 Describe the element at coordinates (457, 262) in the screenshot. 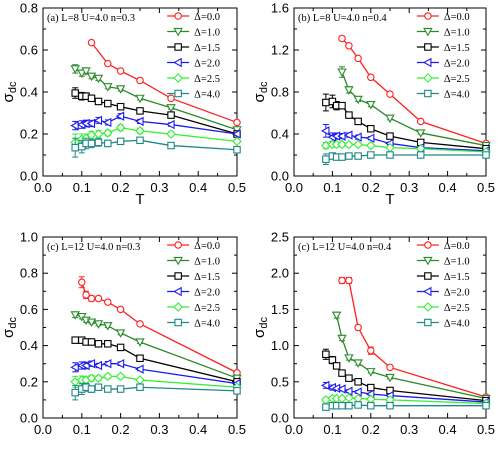

I see `legend-label: Δ=1.0` at that location.